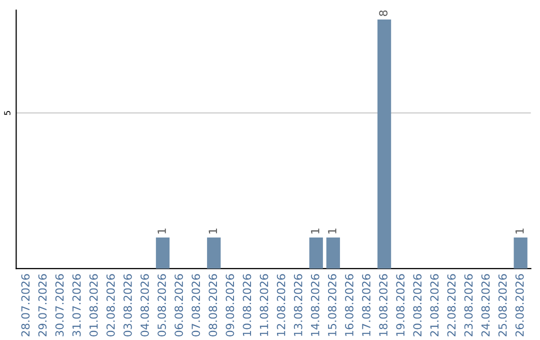 This screenshot has width=540, height=340. Describe the element at coordinates (281, 305) in the screenshot. I see `x-tick-label: 12.08.2026` at that location.